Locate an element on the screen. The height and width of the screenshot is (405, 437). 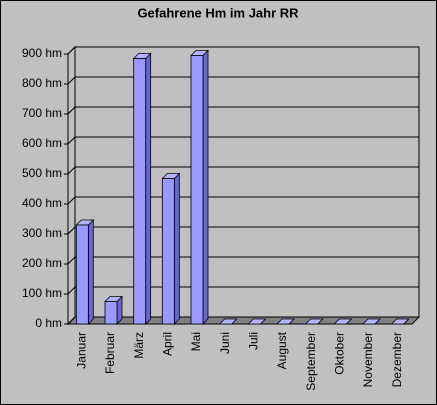
y-tick-label: 200 hm is located at coordinates (42, 263).